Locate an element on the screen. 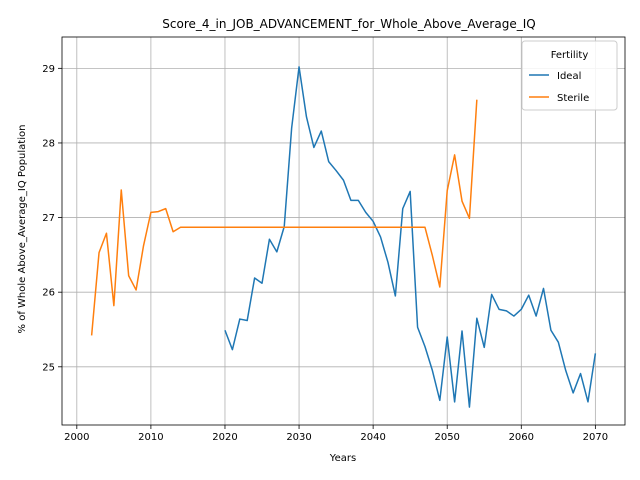  x-axis-ticks: 2000 2010 2020 2030 2040 2050 2060 2070 is located at coordinates (336, 434).